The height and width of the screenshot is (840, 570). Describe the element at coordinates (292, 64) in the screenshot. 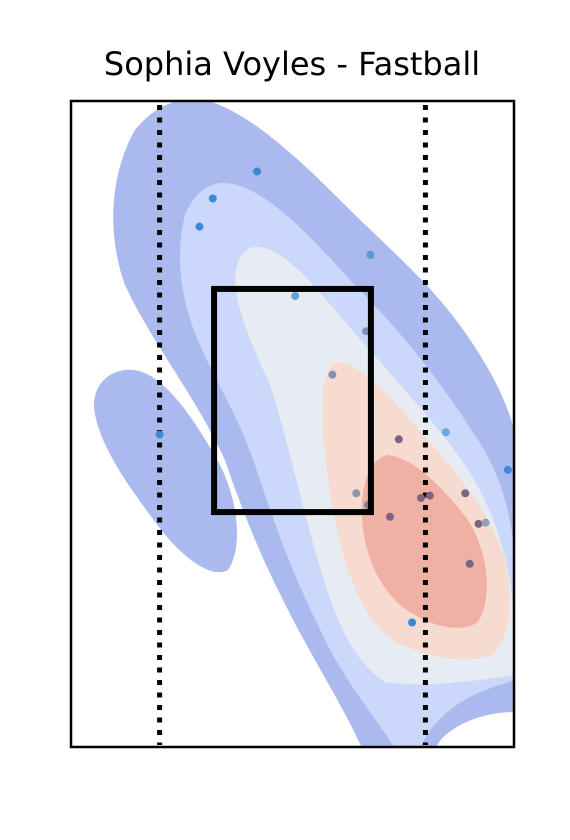

I see `chart-title: Sophia Voyles - Fastball` at that location.